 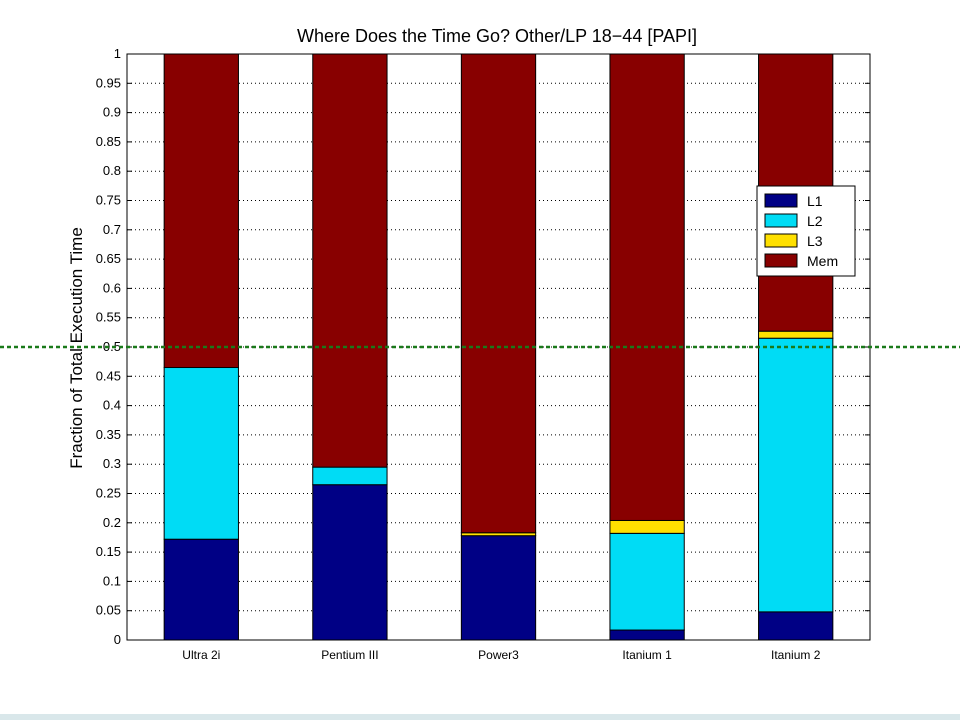 What do you see at coordinates (112, 287) in the screenshot?
I see `y-tick-label: 0.6` at bounding box center [112, 287].